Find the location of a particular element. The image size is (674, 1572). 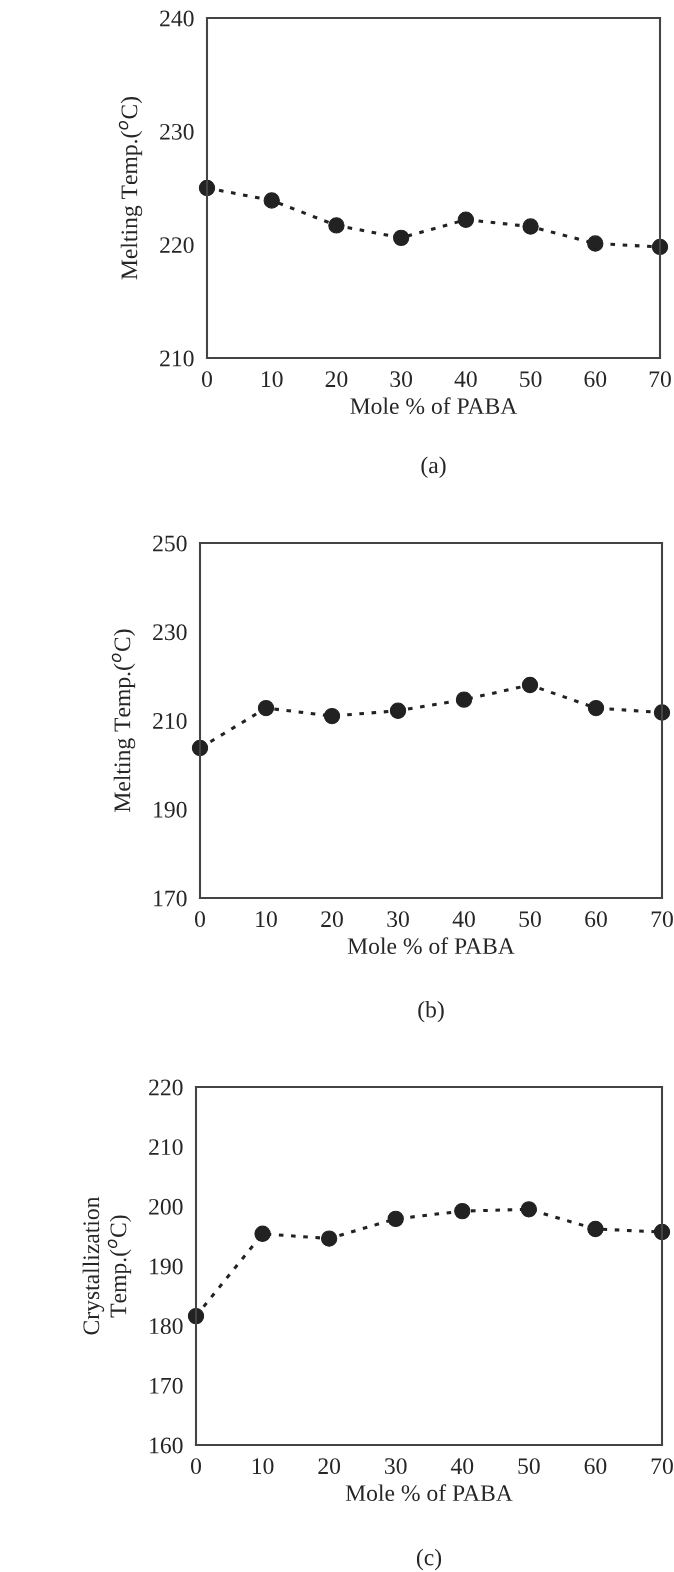

y-tick-label: 200 is located at coordinates (166, 1206).